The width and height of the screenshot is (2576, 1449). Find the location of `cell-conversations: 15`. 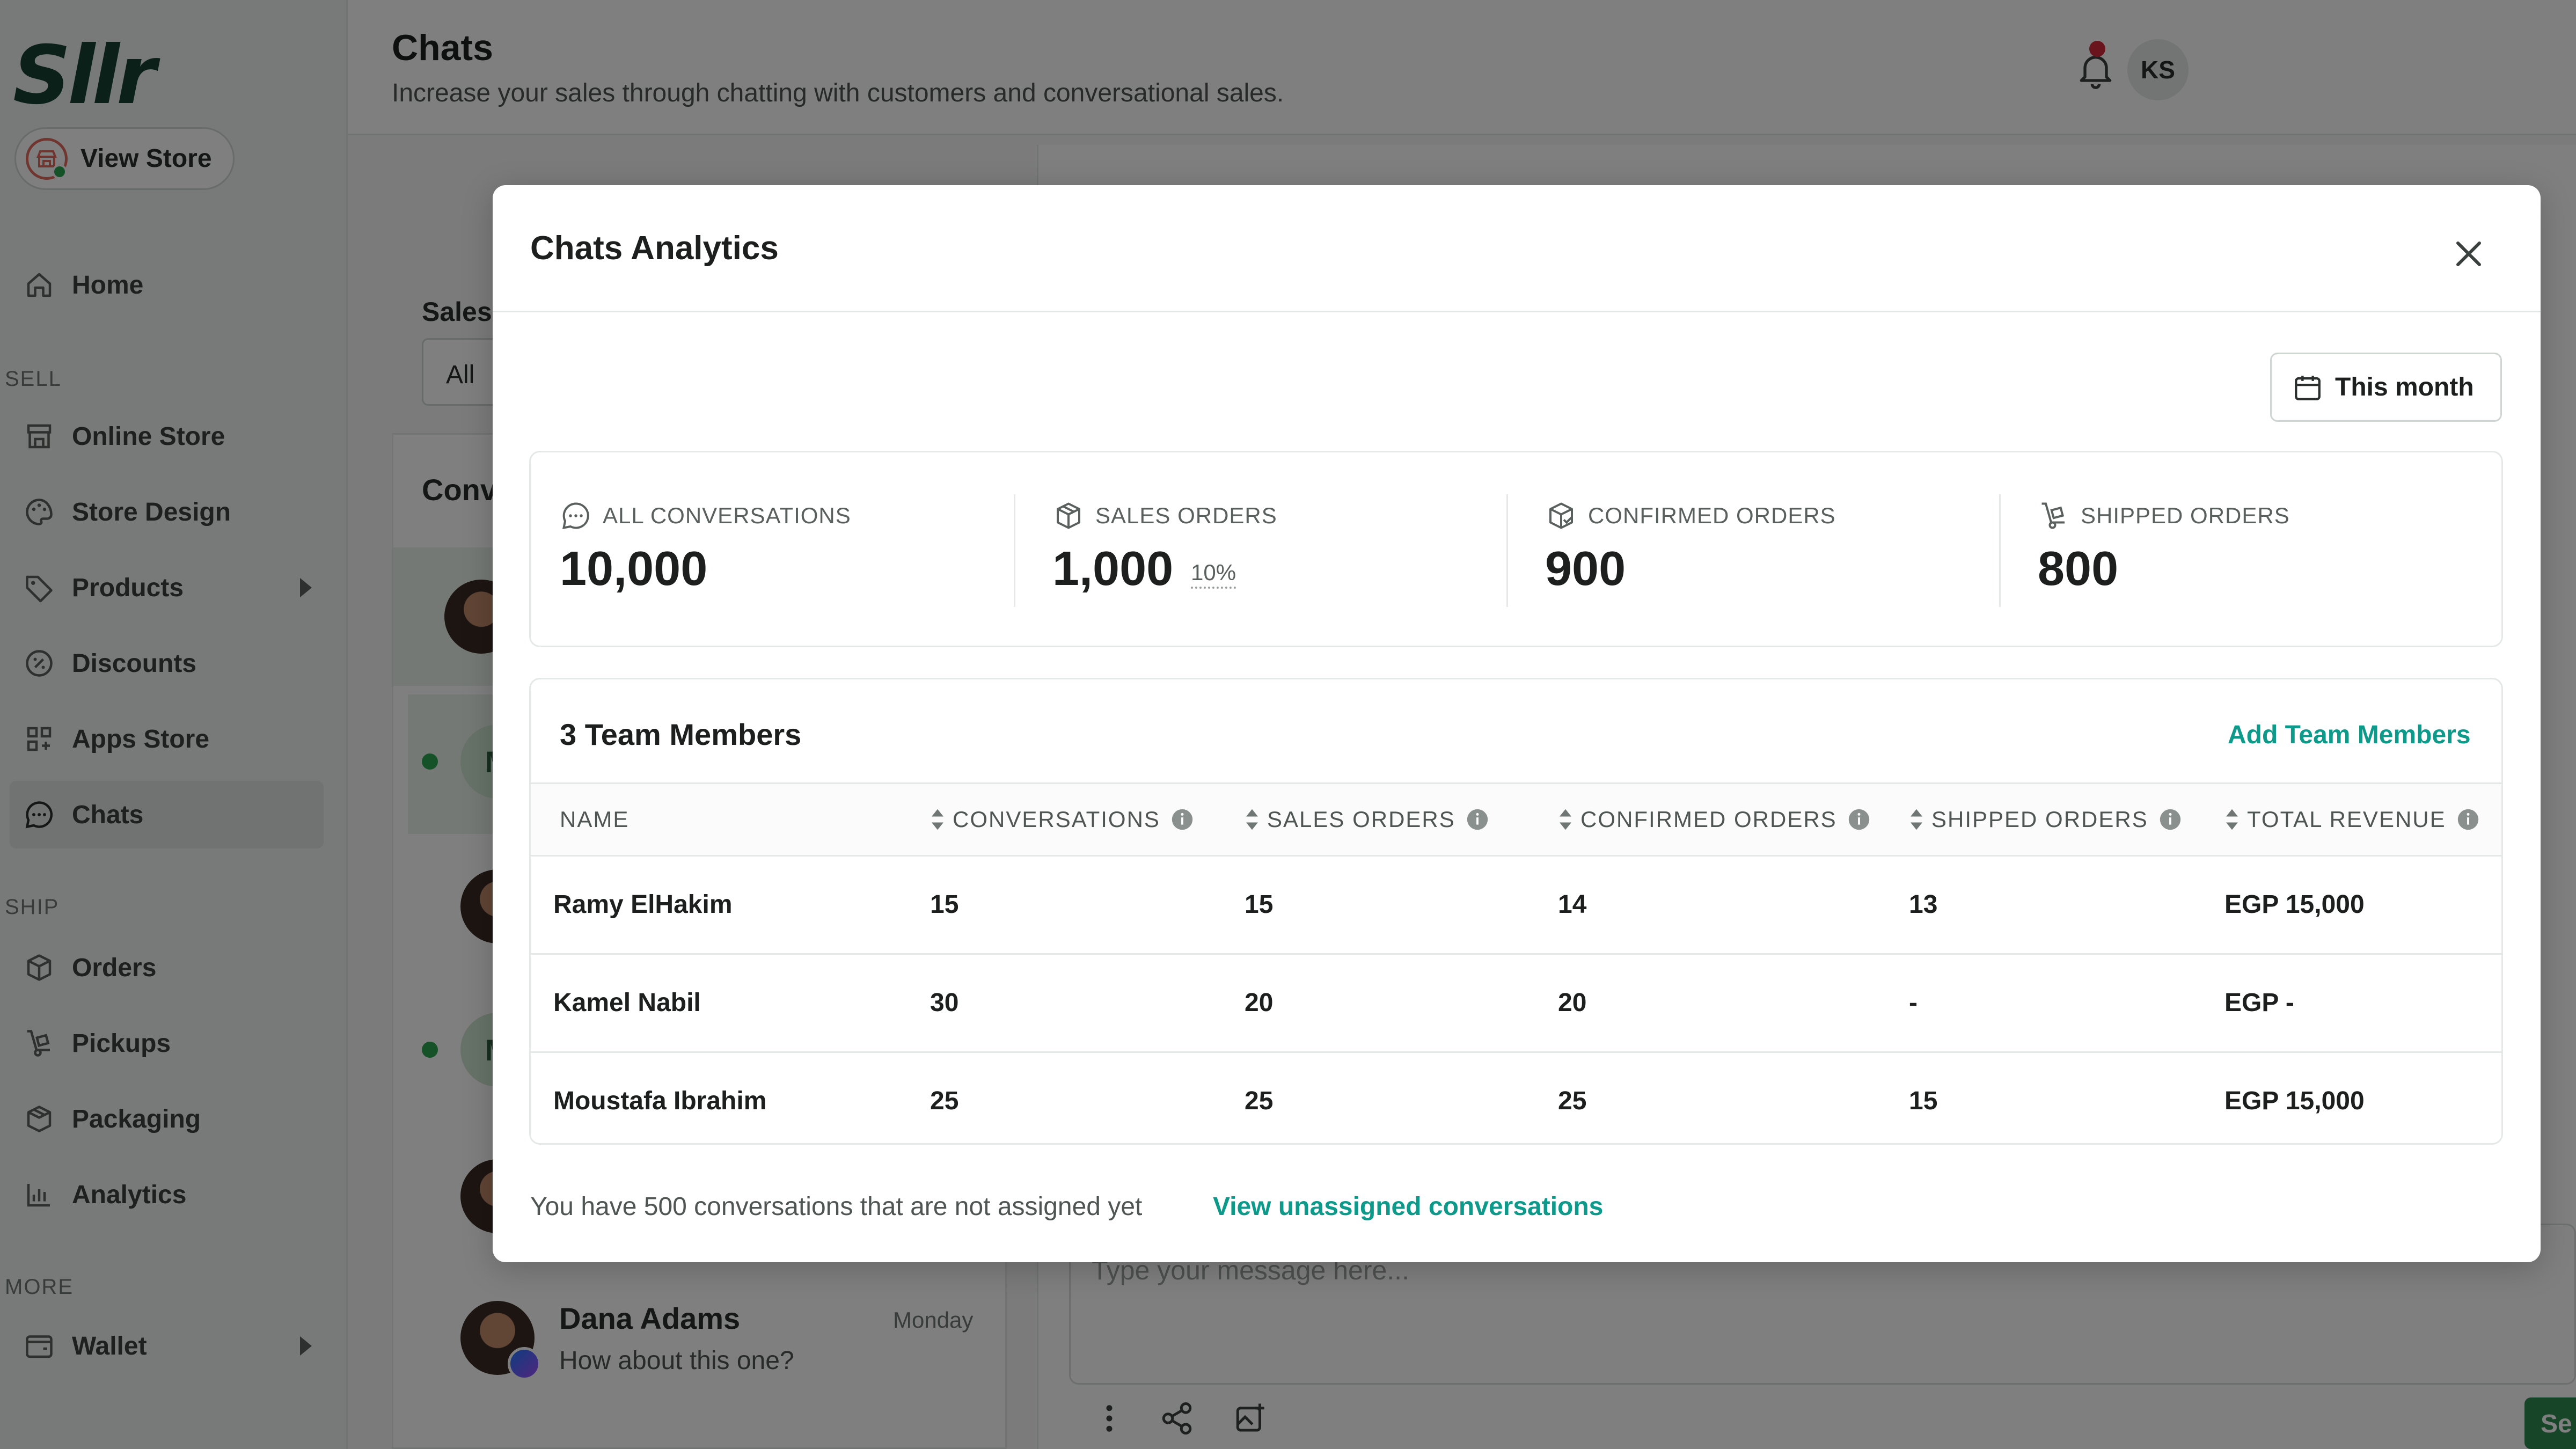

cell-conversations: 15 is located at coordinates (944, 904).